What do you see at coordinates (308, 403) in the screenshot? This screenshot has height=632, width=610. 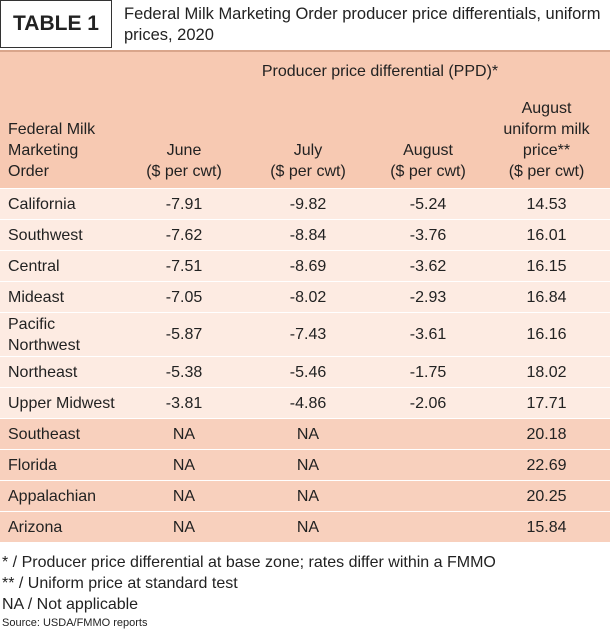 I see `cell: -4.86` at bounding box center [308, 403].